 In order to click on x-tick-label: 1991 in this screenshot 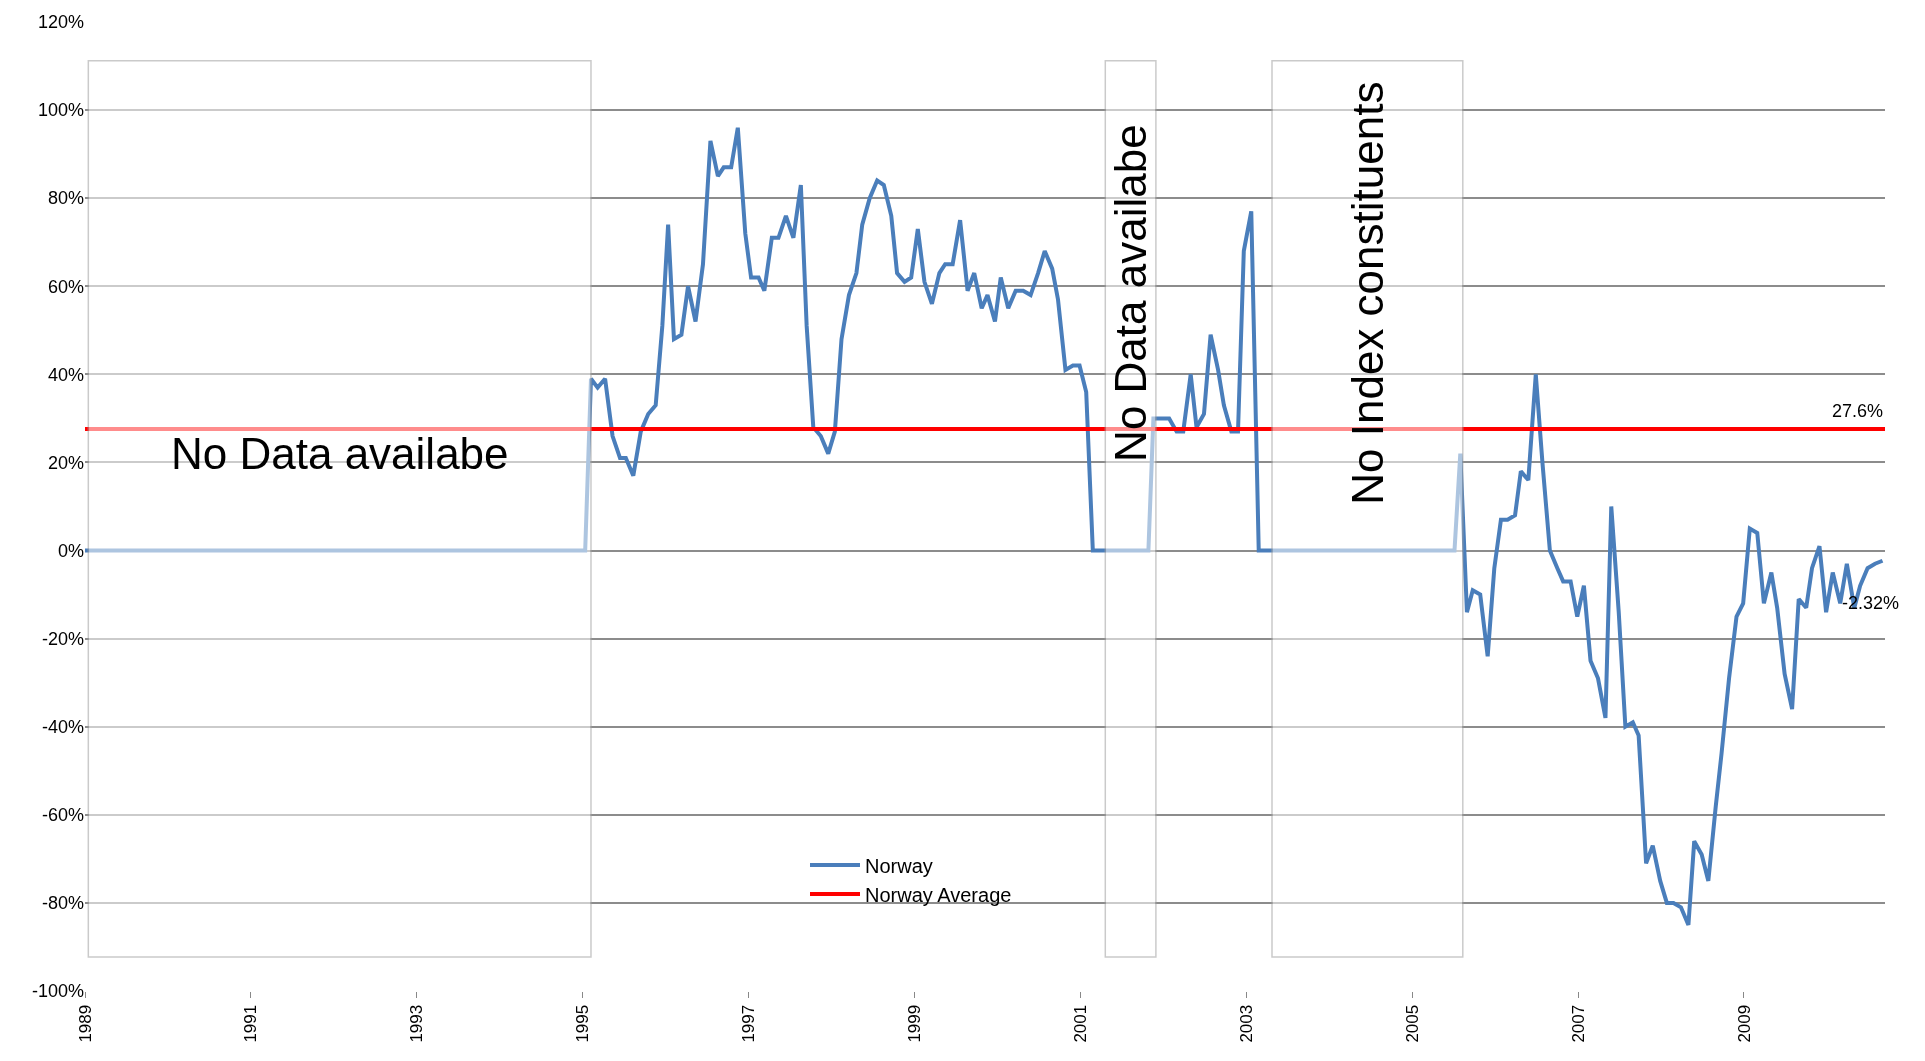, I will do `click(251, 1023)`.